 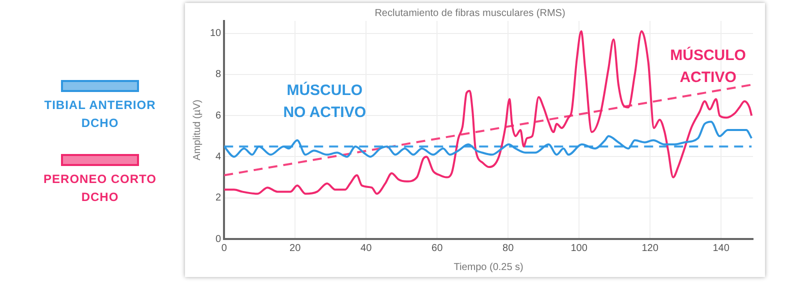 I want to click on x-tick-label: 120, so click(x=650, y=248).